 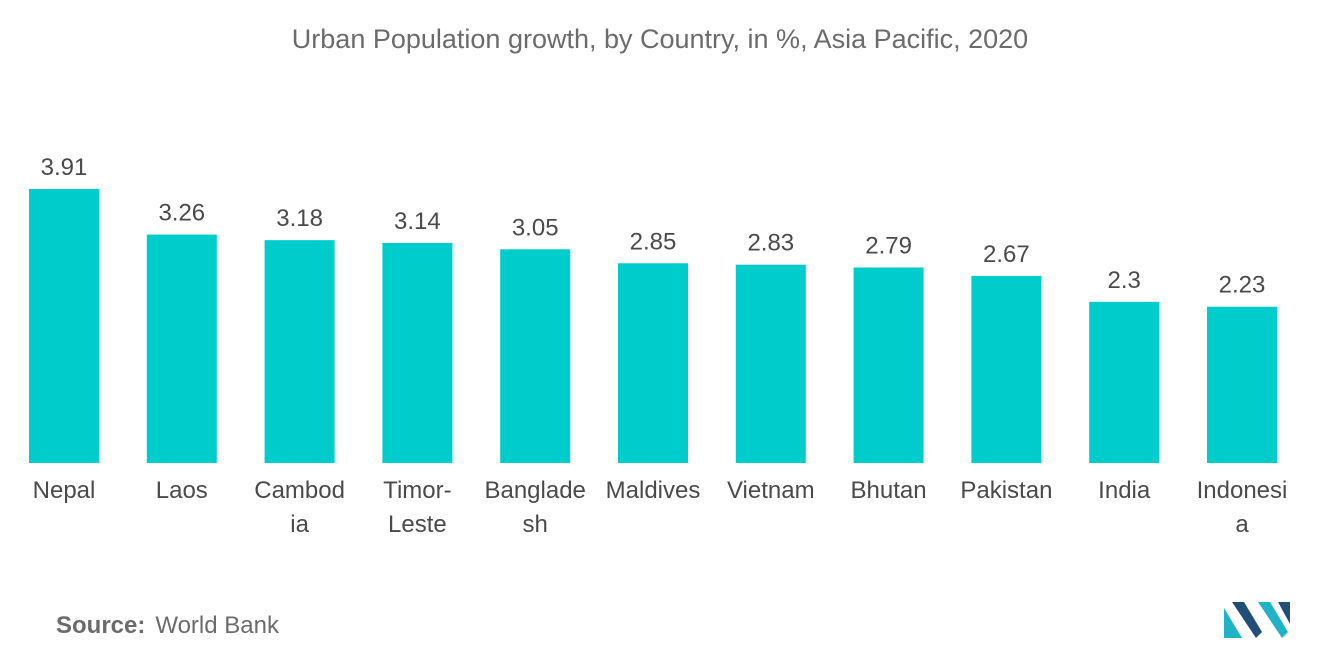 What do you see at coordinates (1242, 524) in the screenshot?
I see `category-label-10-line-1: a` at bounding box center [1242, 524].